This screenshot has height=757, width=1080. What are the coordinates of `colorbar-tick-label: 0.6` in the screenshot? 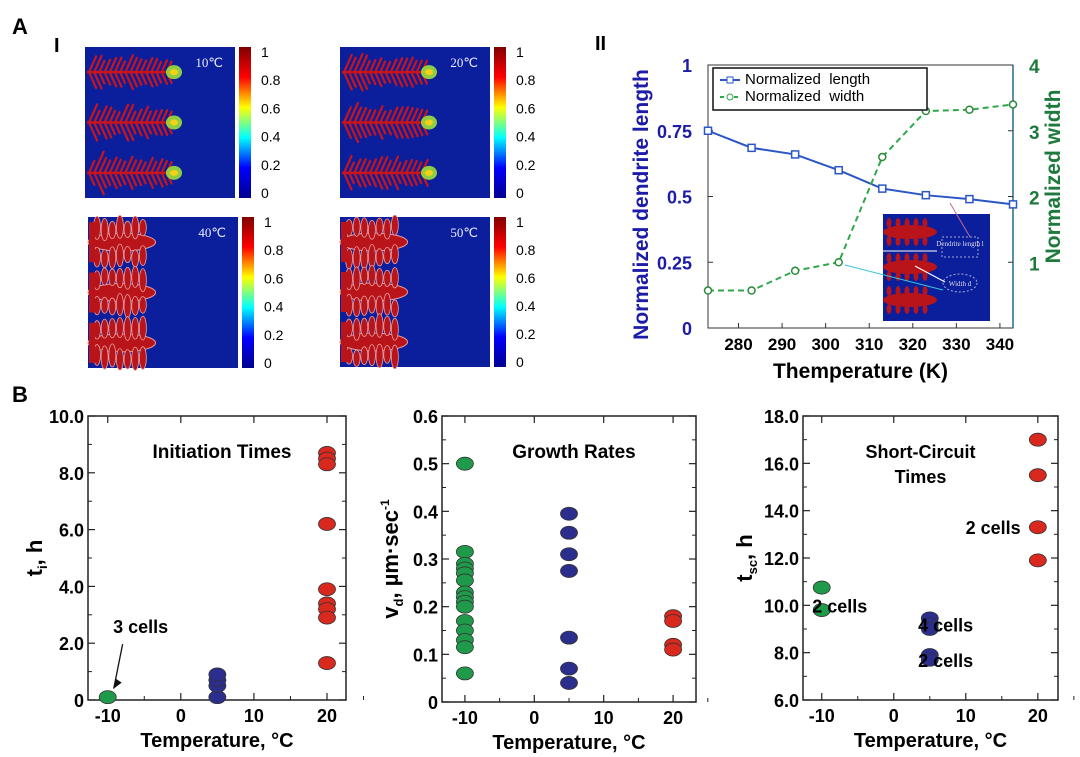 It's located at (271, 108).